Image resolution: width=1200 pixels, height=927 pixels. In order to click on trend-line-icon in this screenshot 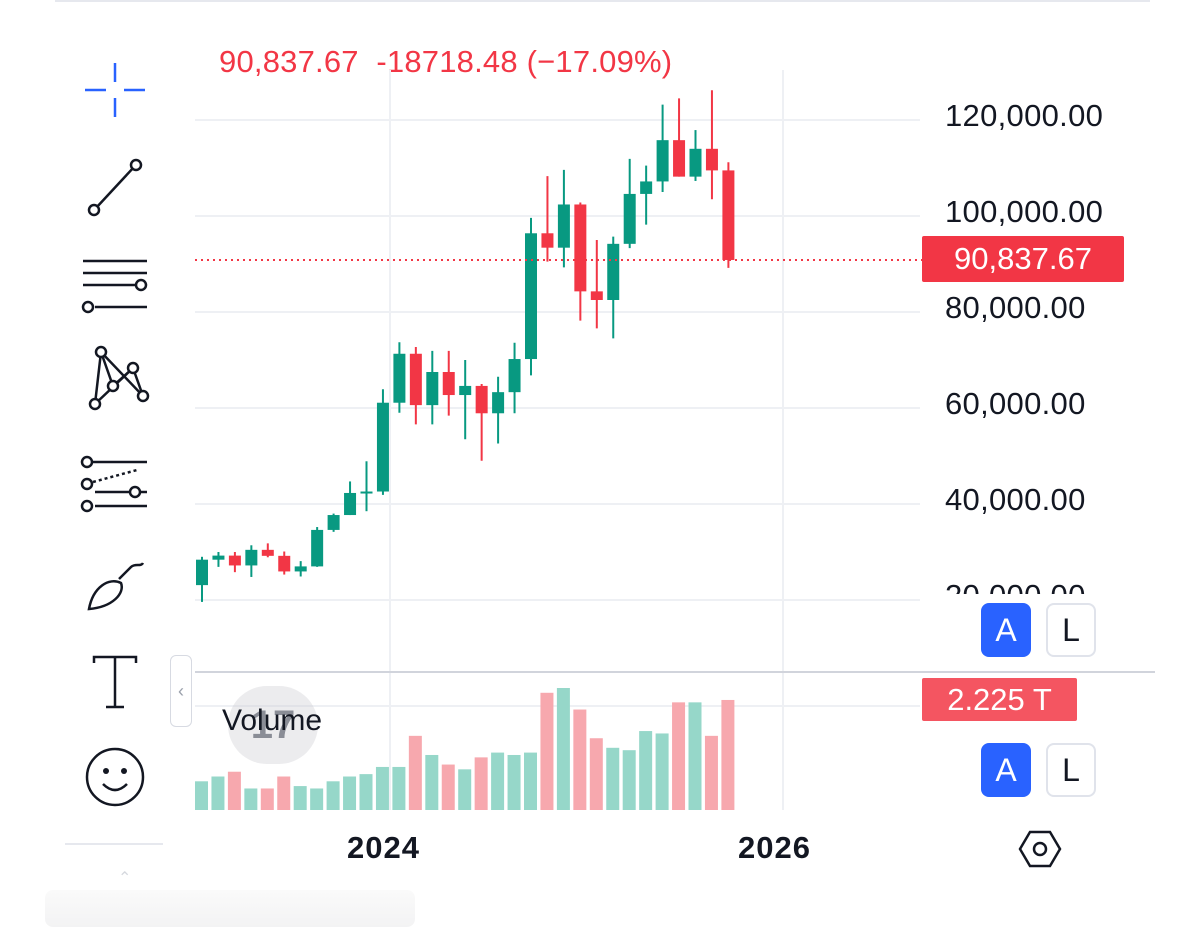, I will do `click(115, 187)`.